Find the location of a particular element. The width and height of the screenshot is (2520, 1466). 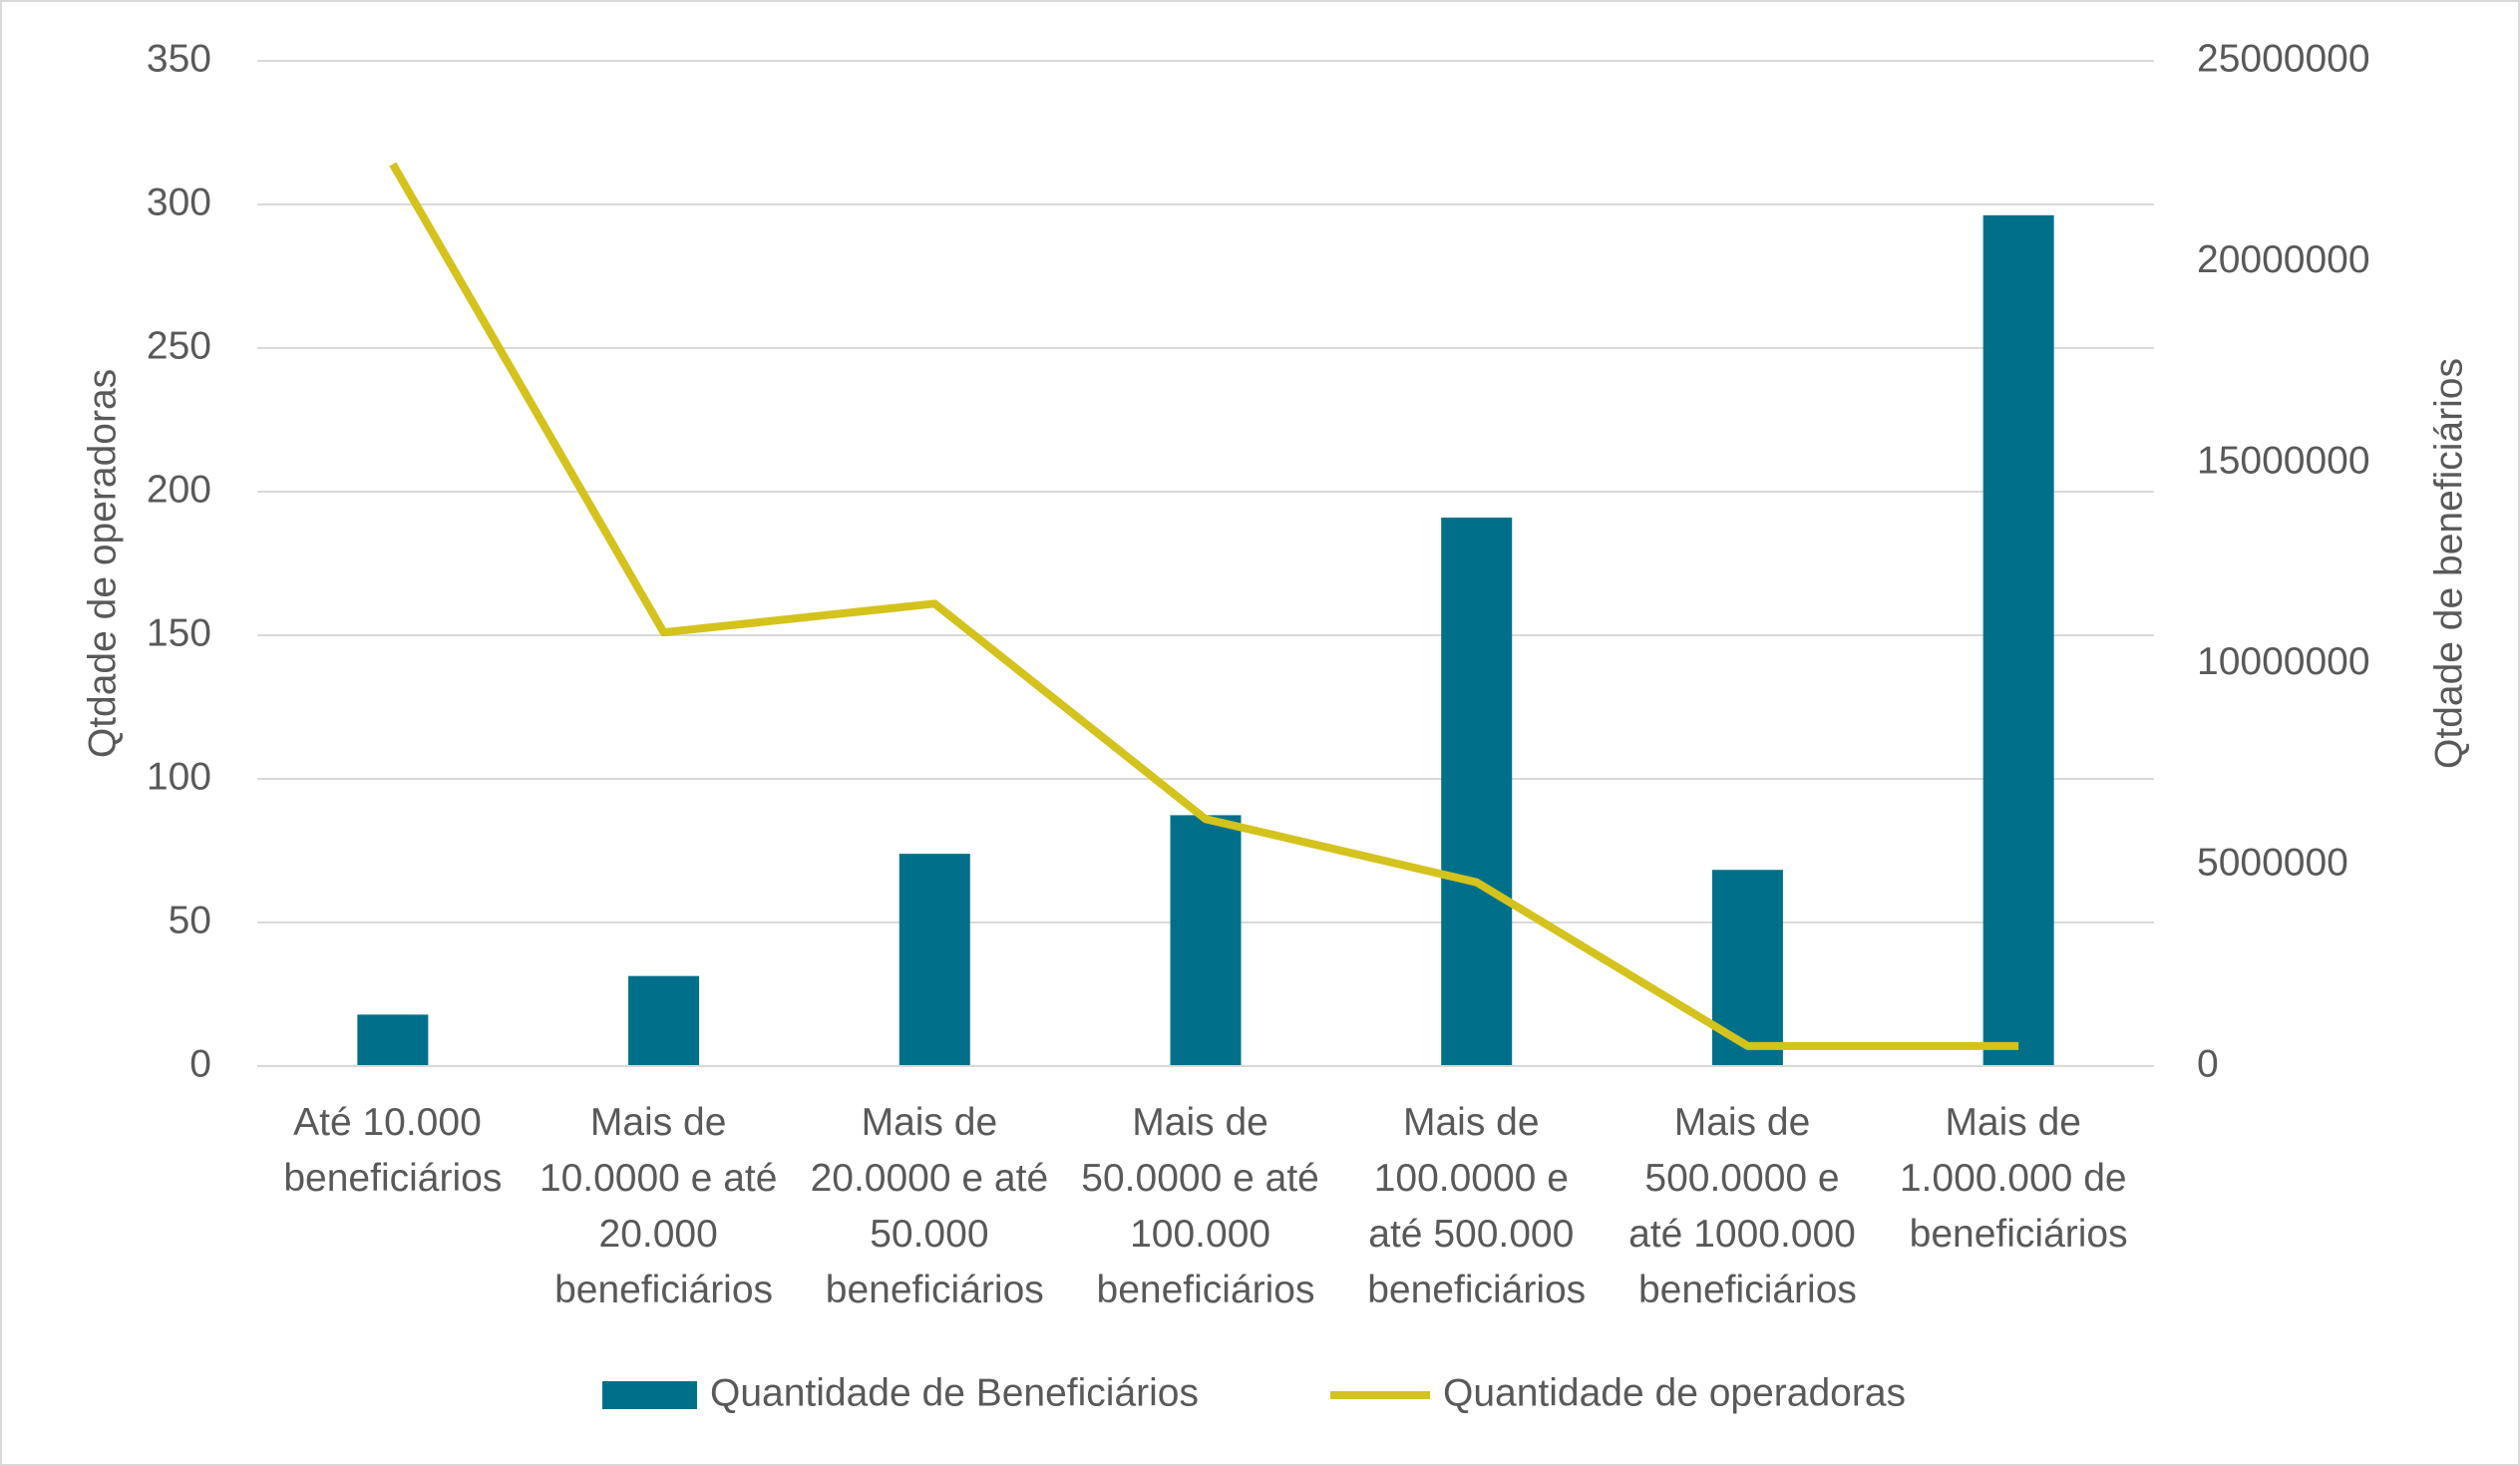

legend-label: Quantidade de operadoras is located at coordinates (1675, 1392).